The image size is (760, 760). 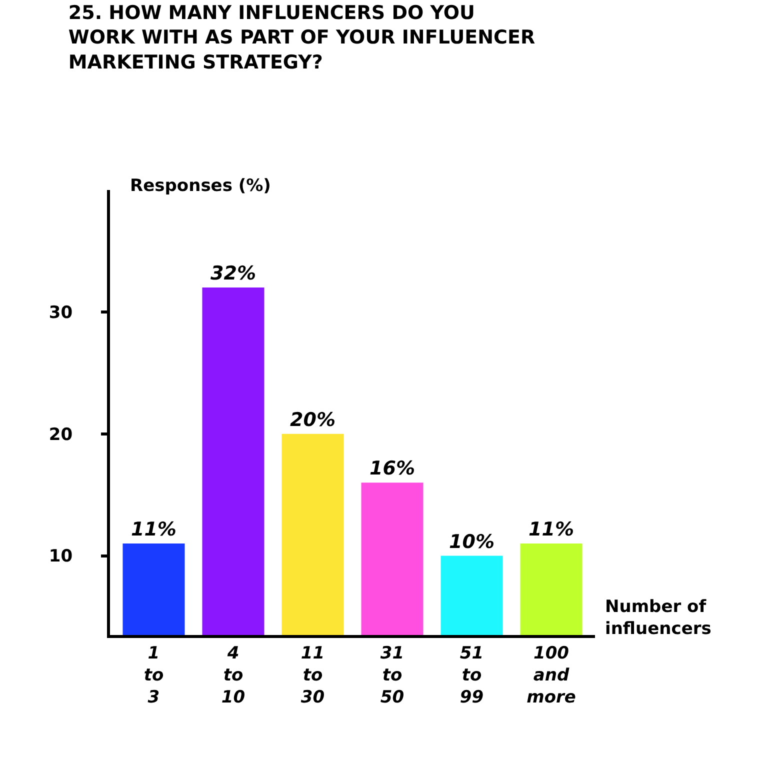 What do you see at coordinates (471, 541) in the screenshot?
I see `data-label: 10%` at bounding box center [471, 541].